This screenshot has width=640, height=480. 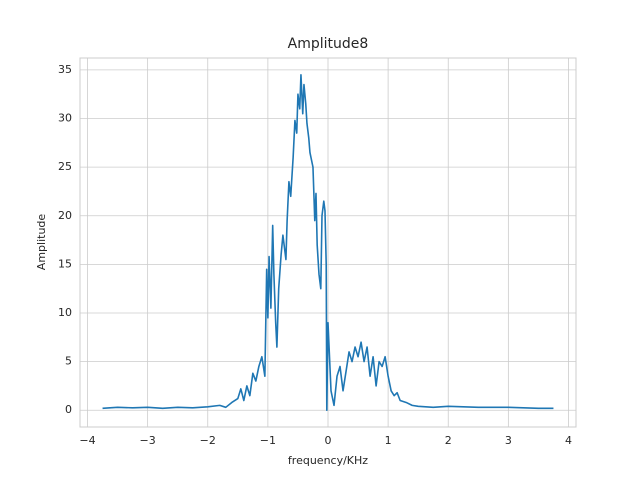 I want to click on x-tick-label: −1, so click(x=268, y=440).